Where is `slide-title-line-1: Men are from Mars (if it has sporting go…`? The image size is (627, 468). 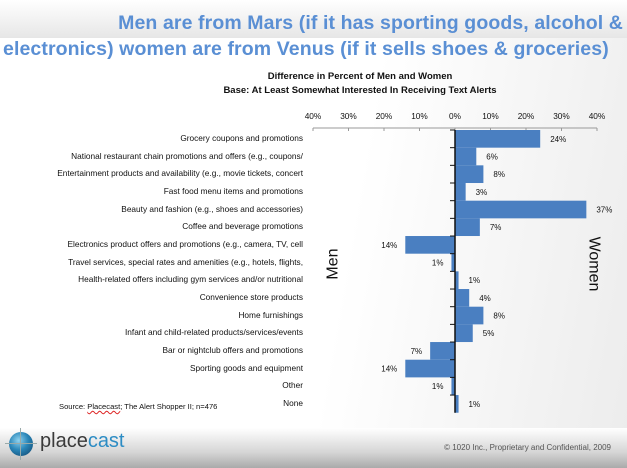
slide-title-line-1: Men are from Mars (if it has sporting go… is located at coordinates (370, 23).